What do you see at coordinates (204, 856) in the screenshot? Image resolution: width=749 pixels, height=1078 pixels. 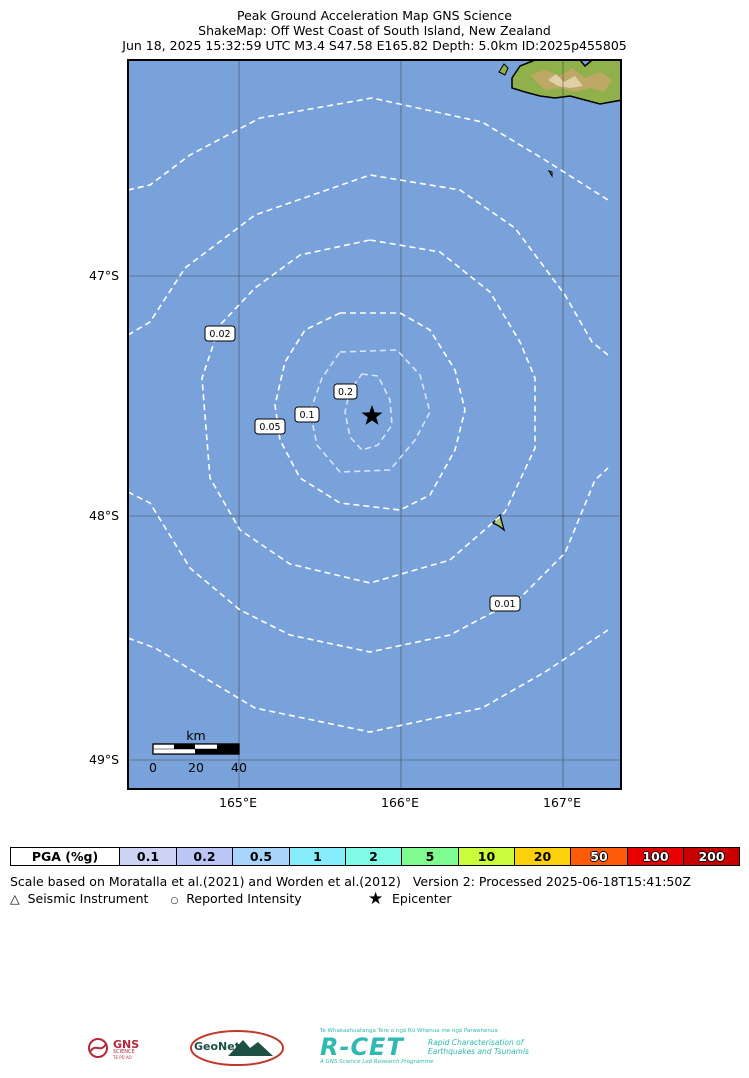 I see `legend-bin: 0.2` at bounding box center [204, 856].